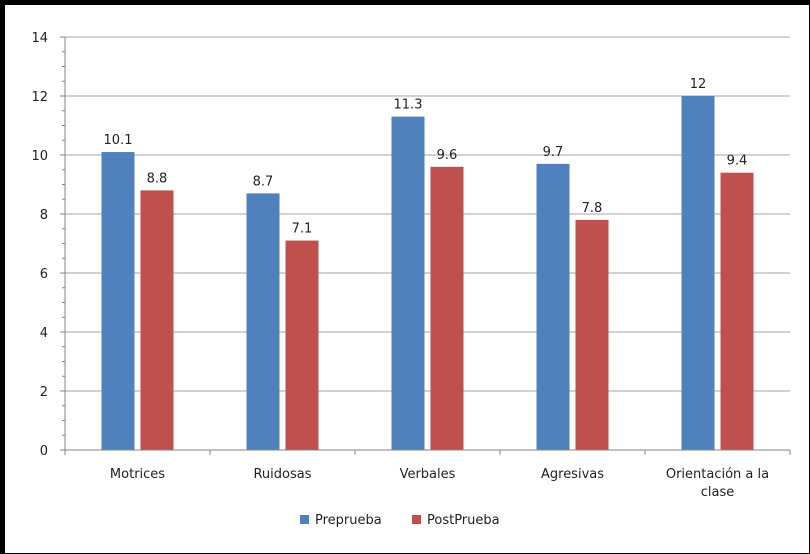 Image resolution: width=810 pixels, height=554 pixels. Describe the element at coordinates (39, 156) in the screenshot. I see `y-tick-label: 10` at that location.